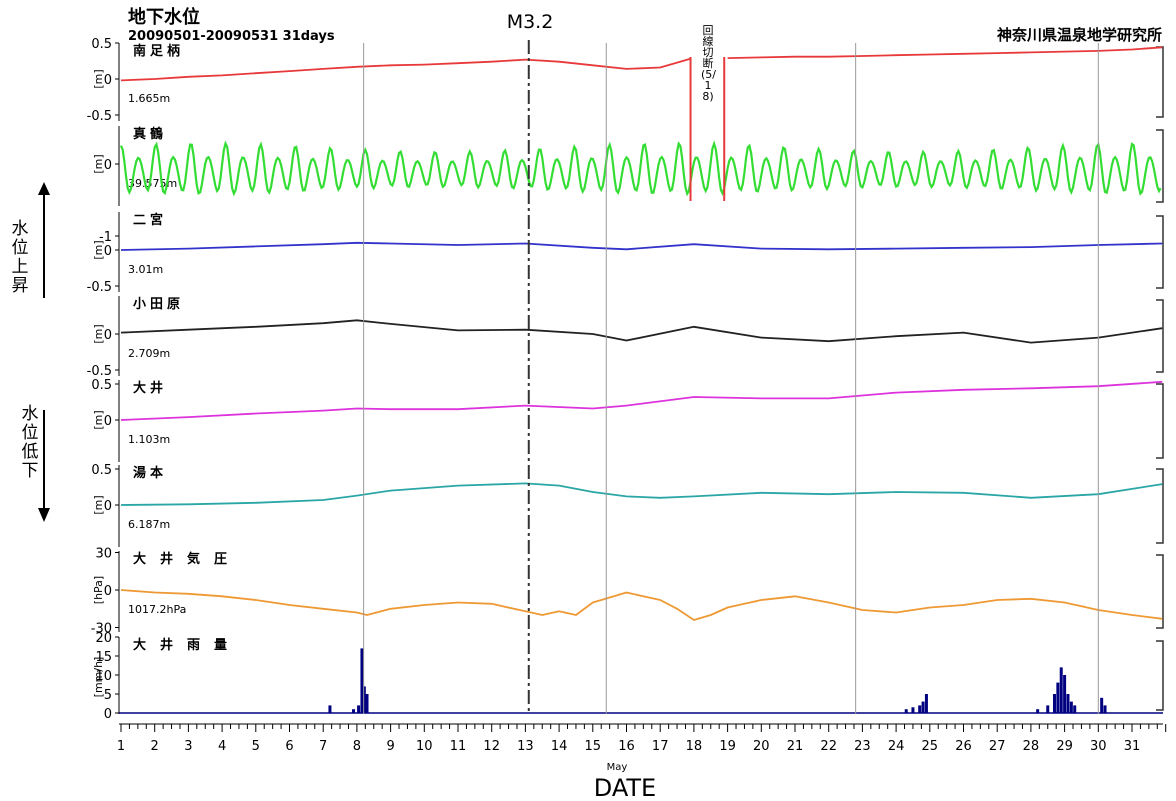  Describe the element at coordinates (108, 695) in the screenshot. I see `y-tick-label: 5` at that location.